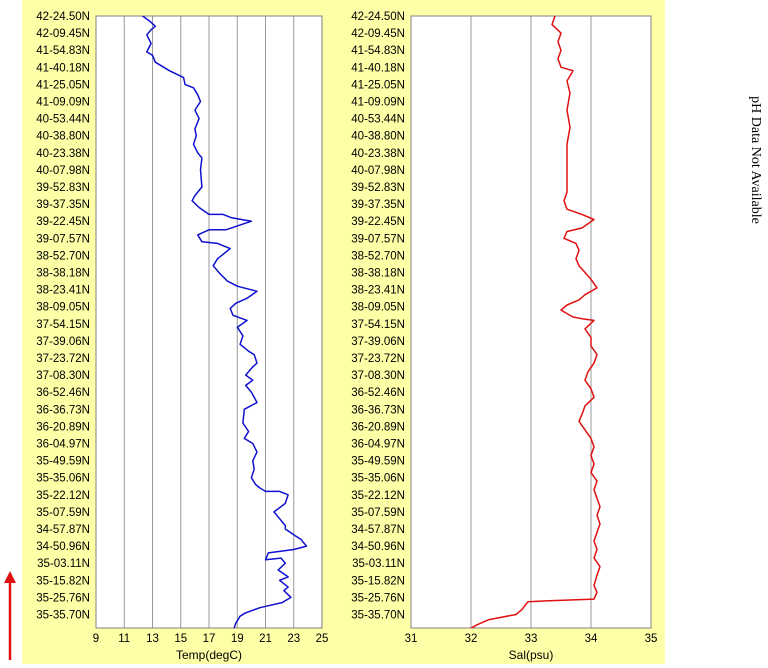 Image resolution: width=768 pixels, height=668 pixels. I want to click on sal-y-tick-label: 40-53.44N, so click(378, 120).